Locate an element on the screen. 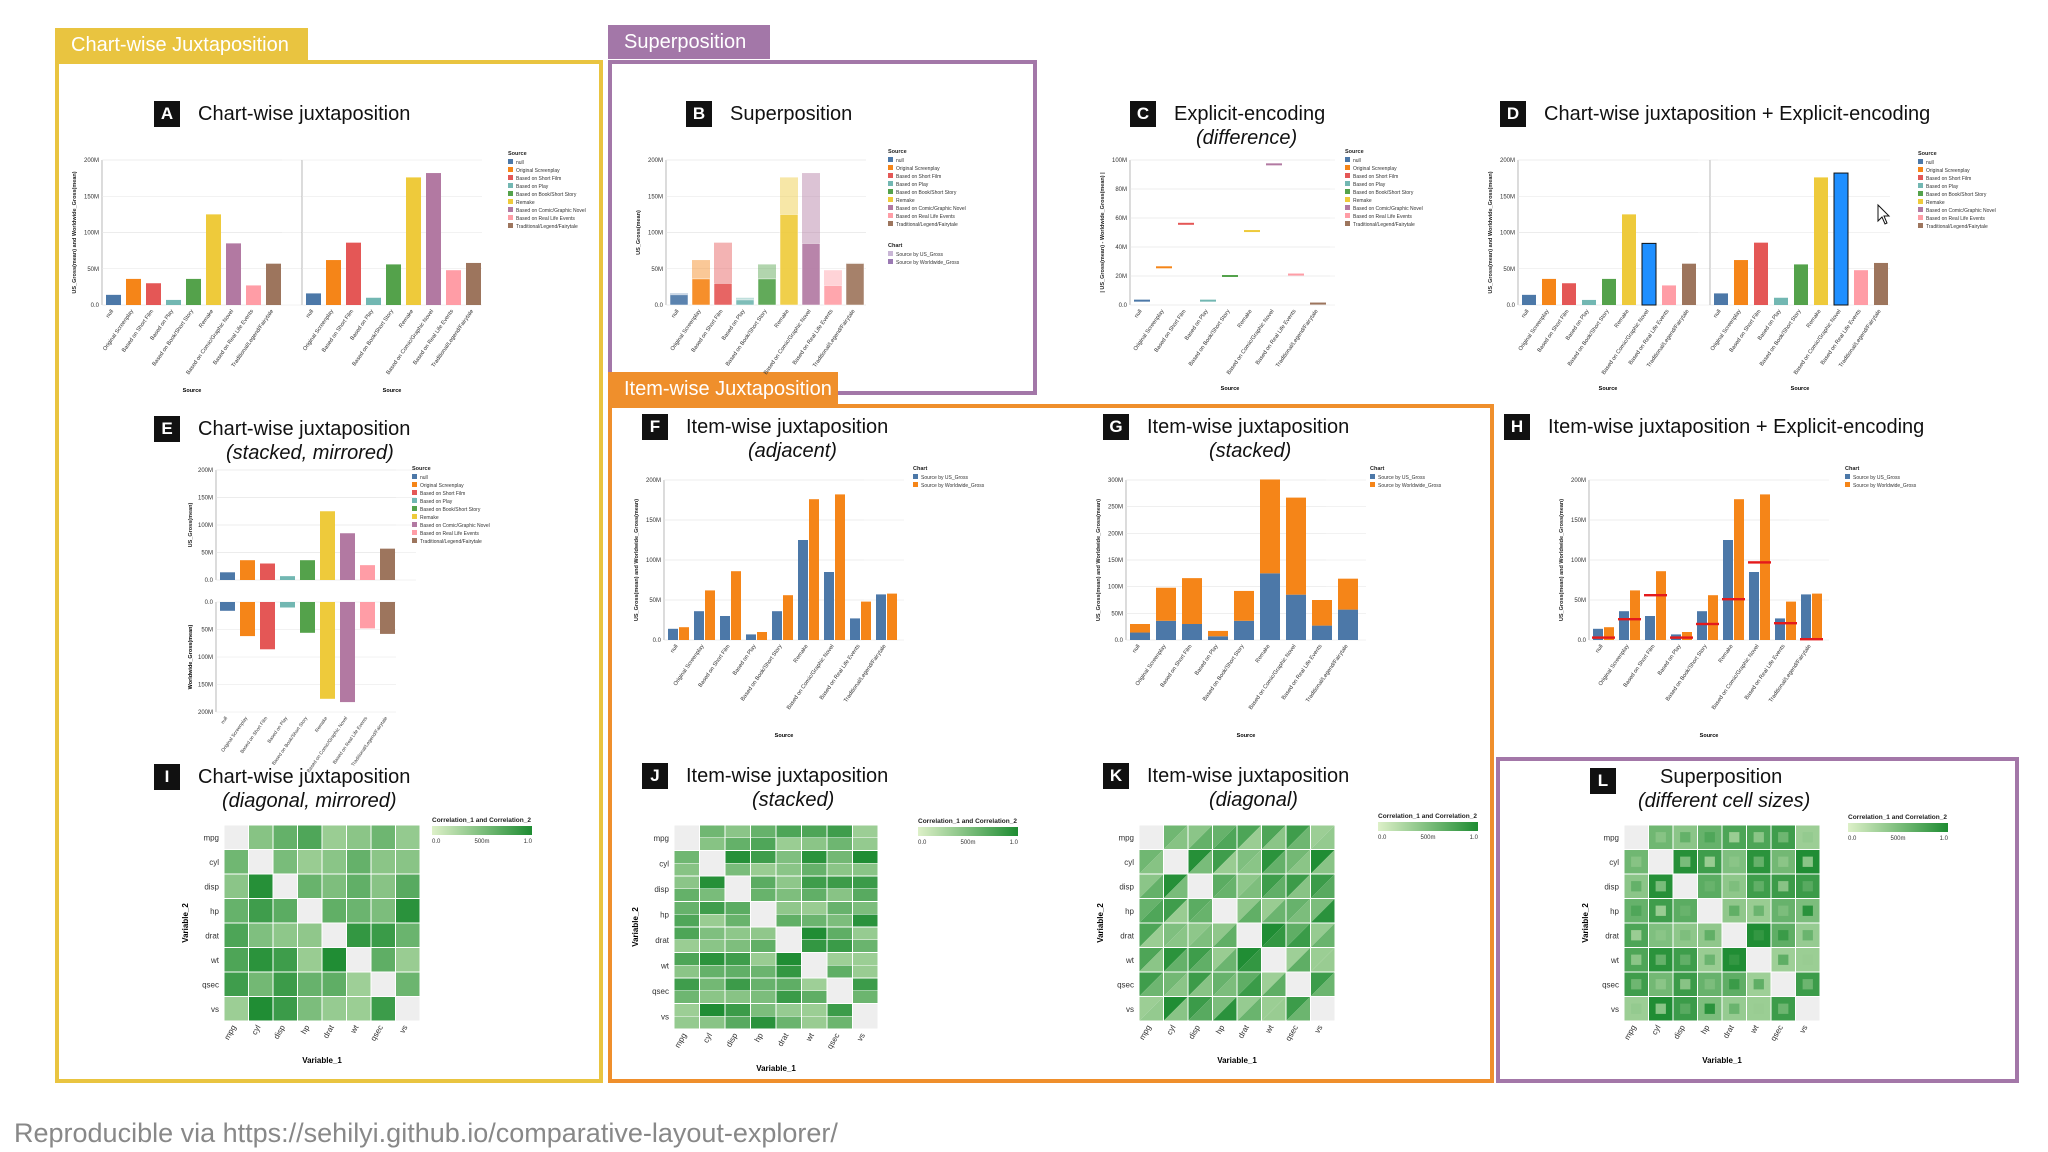 The height and width of the screenshot is (1152, 2048). f-bar-us is located at coordinates (699, 625).